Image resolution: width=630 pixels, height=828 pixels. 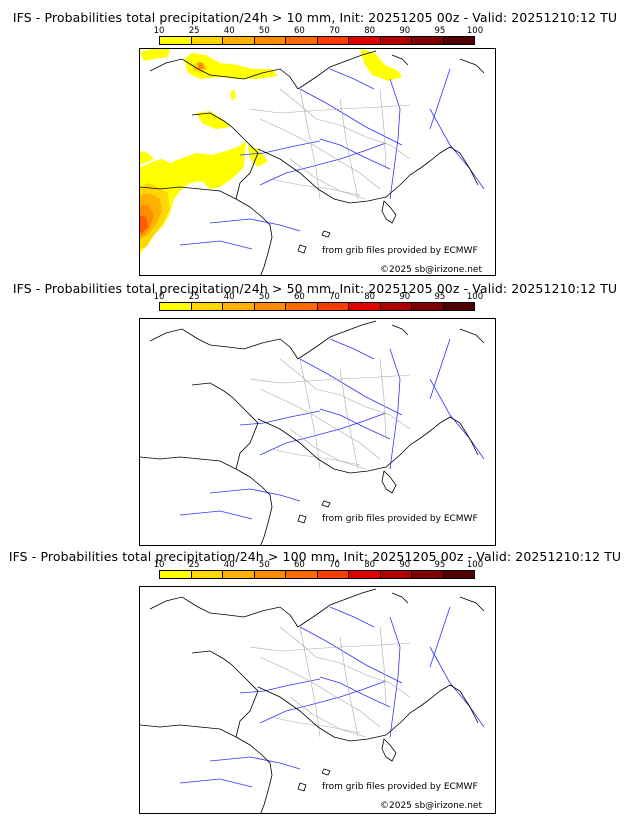 I want to click on panel-3-credit-copyright: ©2025 sb@irizone.net, so click(x=431, y=806).